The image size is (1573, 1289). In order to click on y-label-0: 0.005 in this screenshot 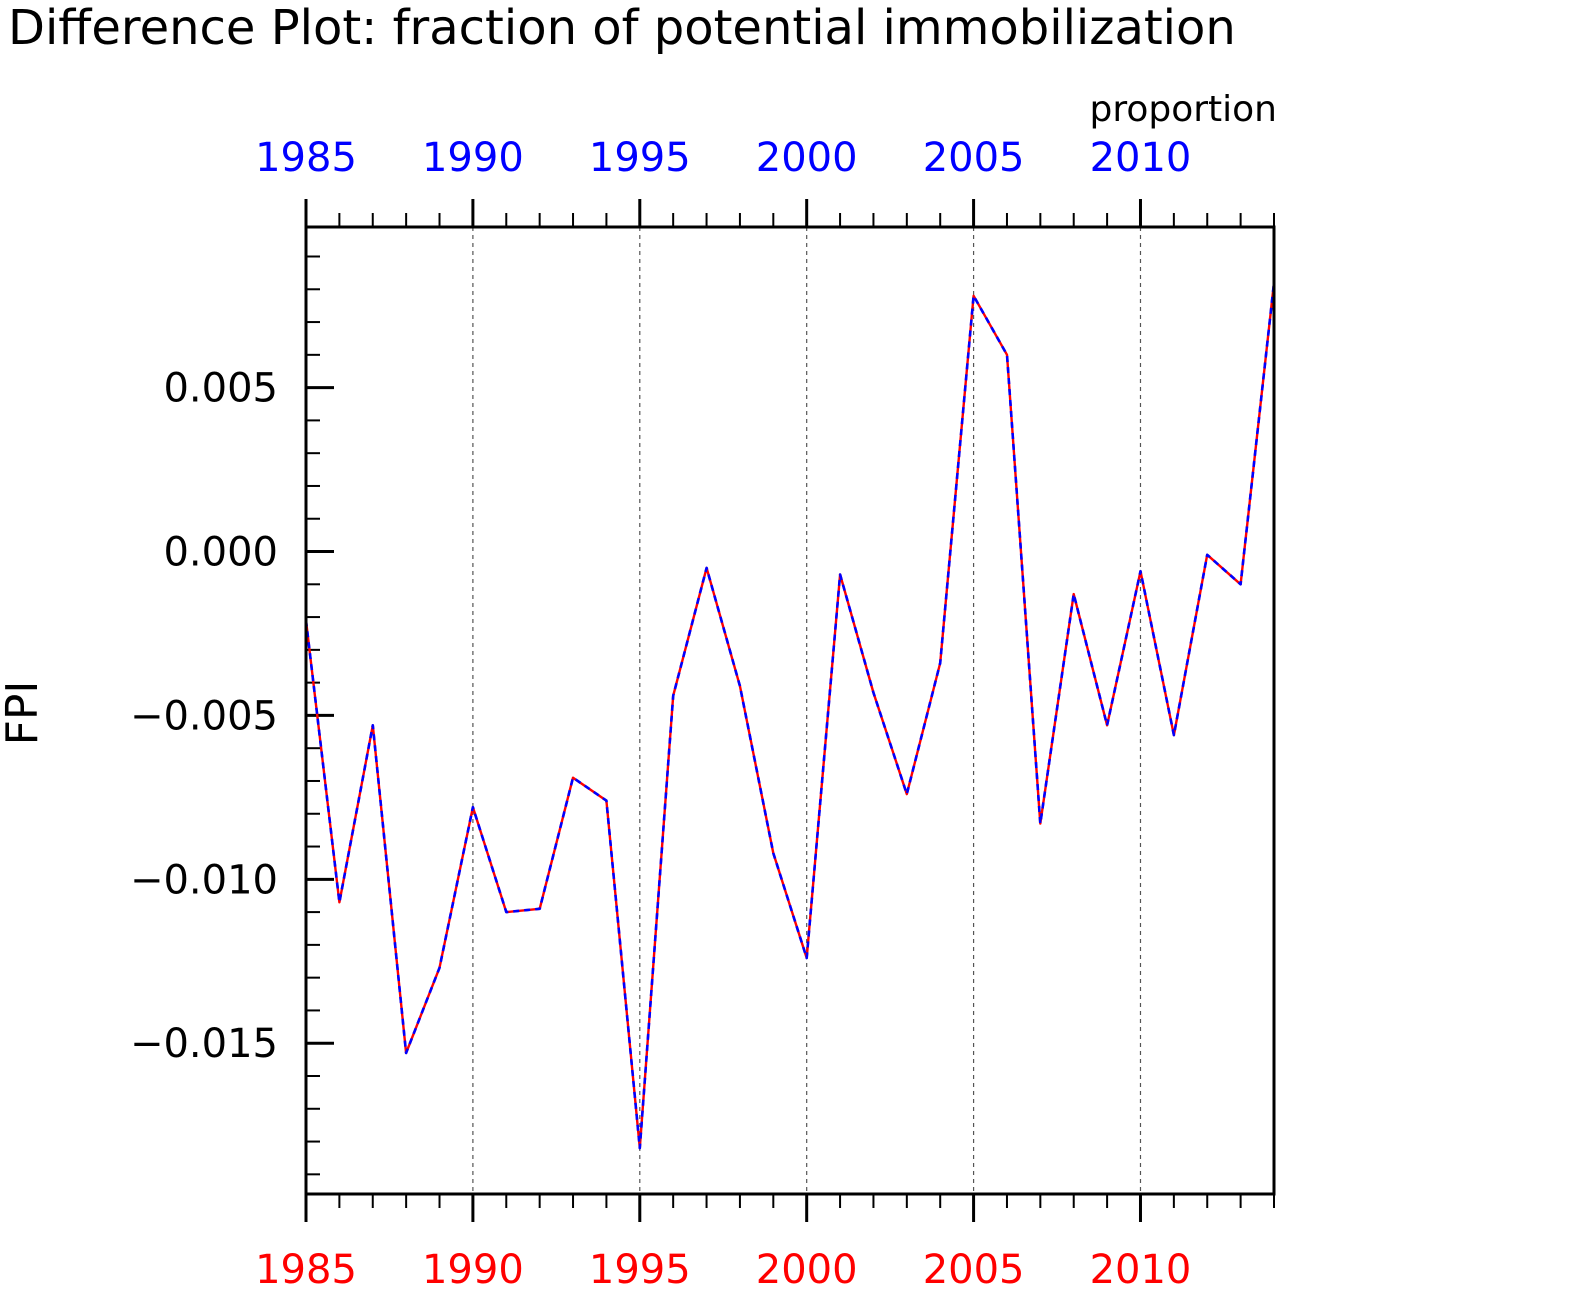, I will do `click(220, 389)`.